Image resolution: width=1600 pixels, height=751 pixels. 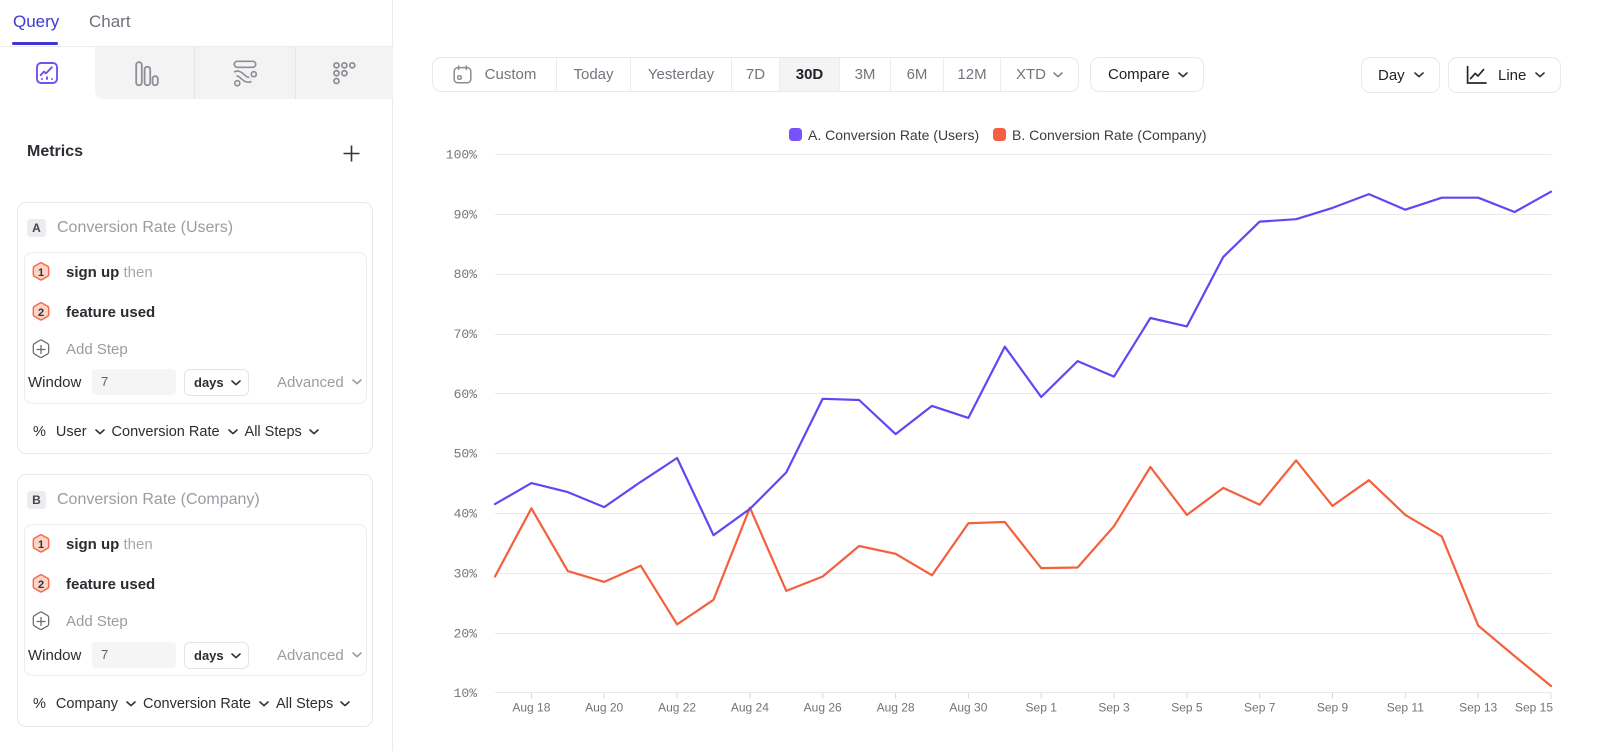 What do you see at coordinates (466, 454) in the screenshot?
I see `svg-text: 50%` at bounding box center [466, 454].